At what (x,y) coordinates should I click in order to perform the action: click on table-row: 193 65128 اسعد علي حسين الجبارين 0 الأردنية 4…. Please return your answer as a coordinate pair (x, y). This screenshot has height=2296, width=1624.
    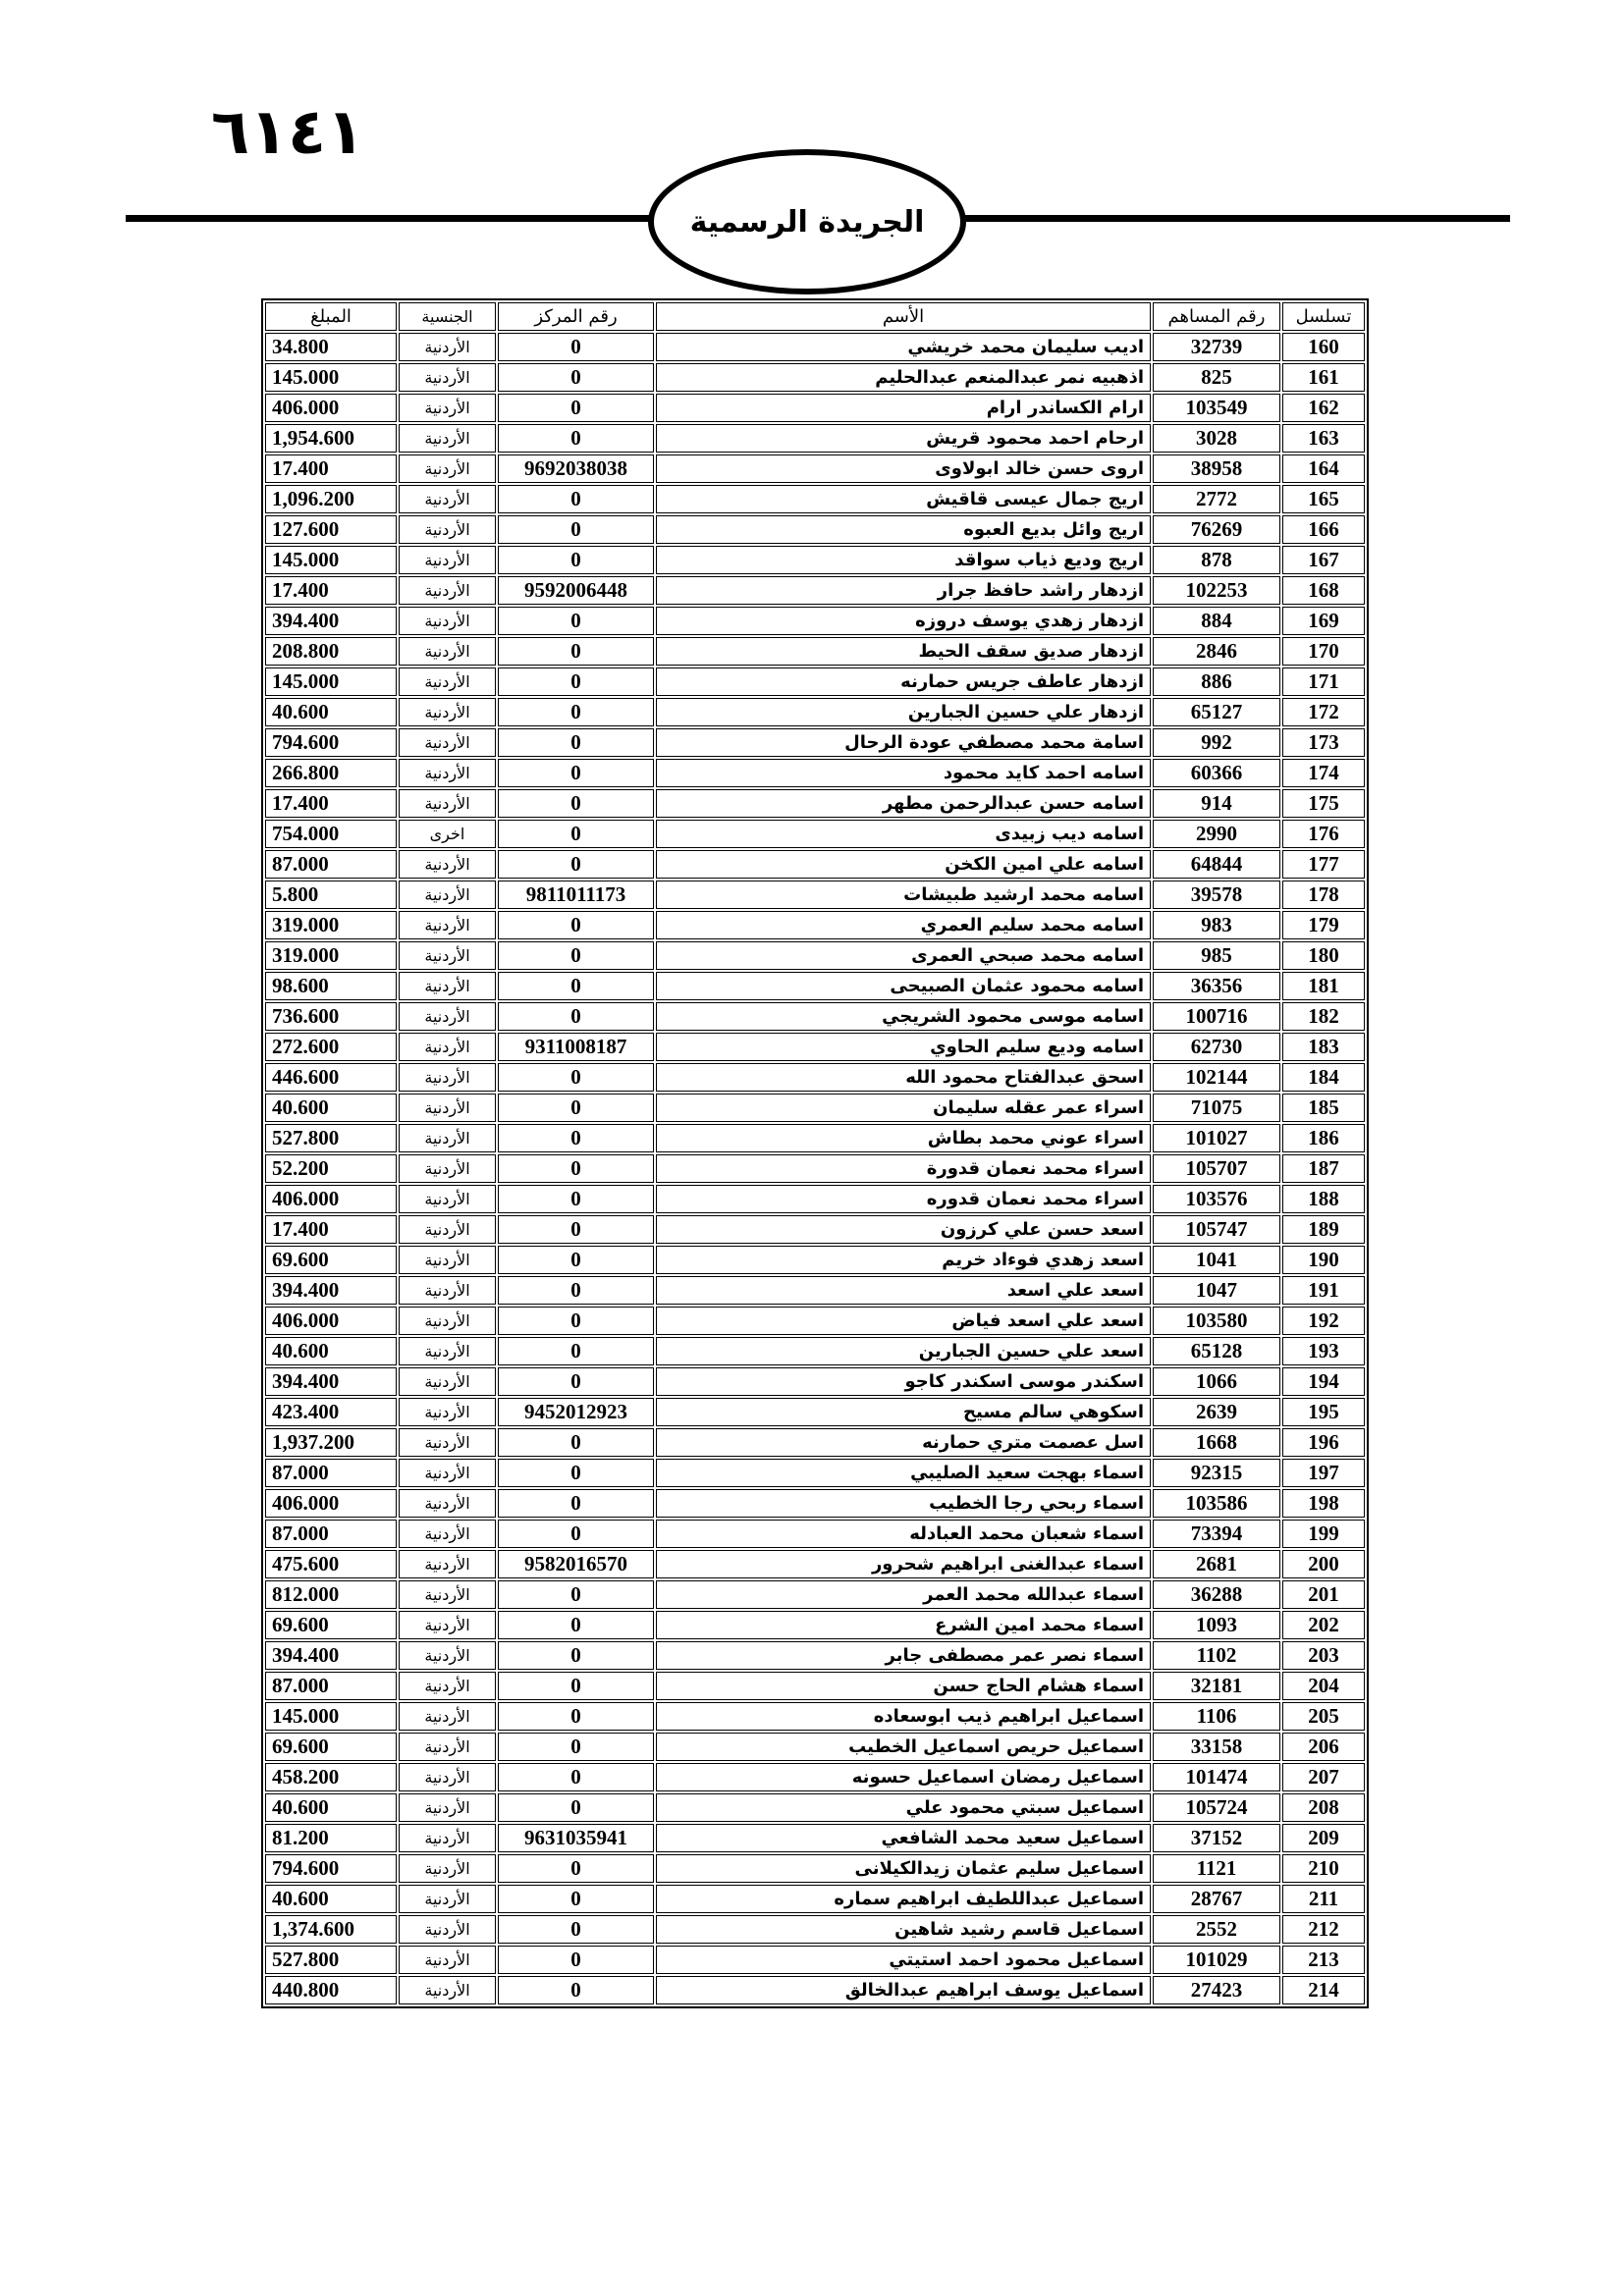
    Looking at the image, I should click on (815, 1351).